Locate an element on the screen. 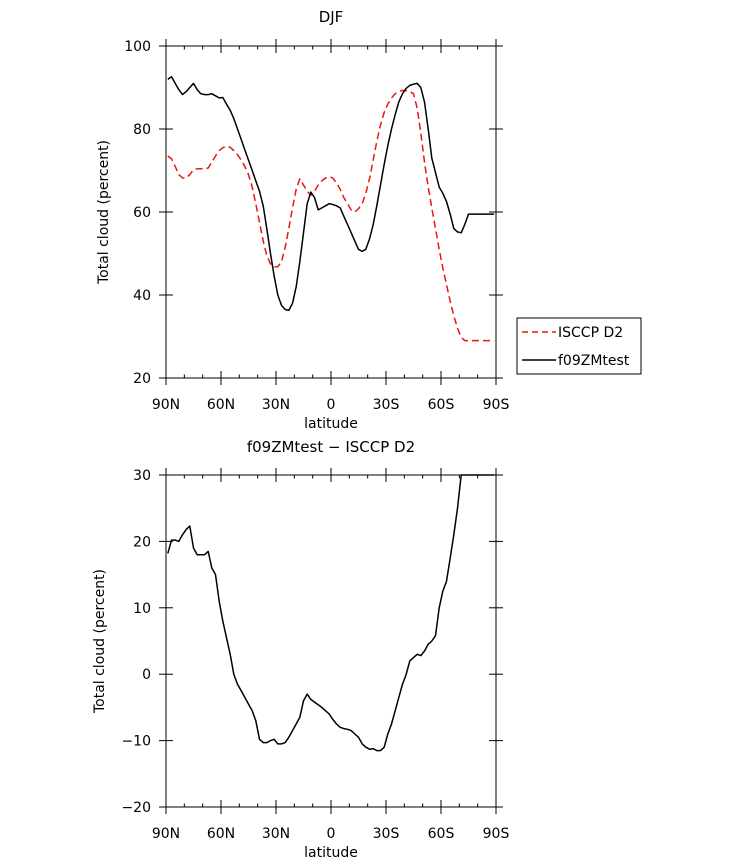 The image size is (733, 866). legend-label-isccp: ISCCP D2 is located at coordinates (590, 333).